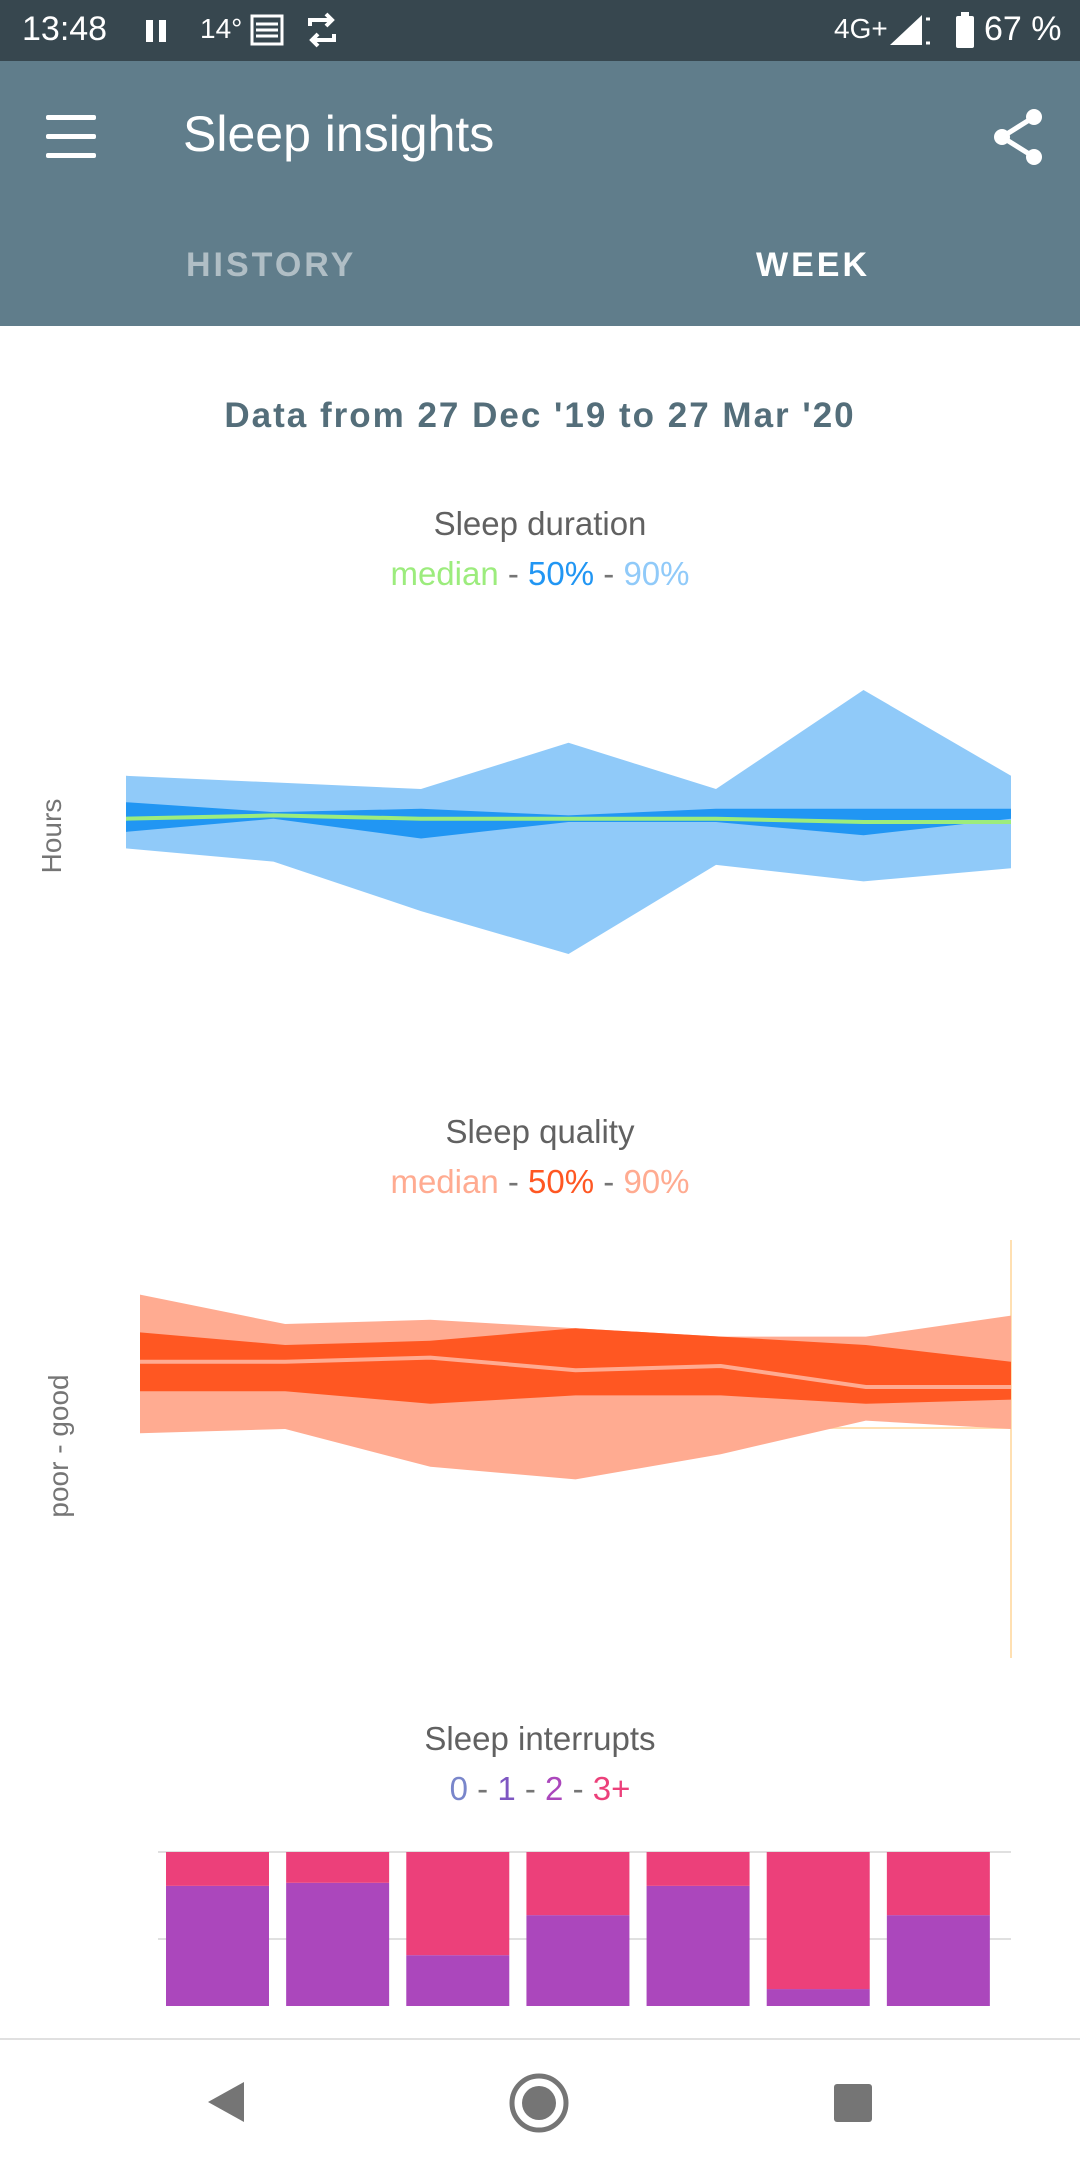 The height and width of the screenshot is (2162, 1080). What do you see at coordinates (965, 30) in the screenshot?
I see `battery-icon` at bounding box center [965, 30].